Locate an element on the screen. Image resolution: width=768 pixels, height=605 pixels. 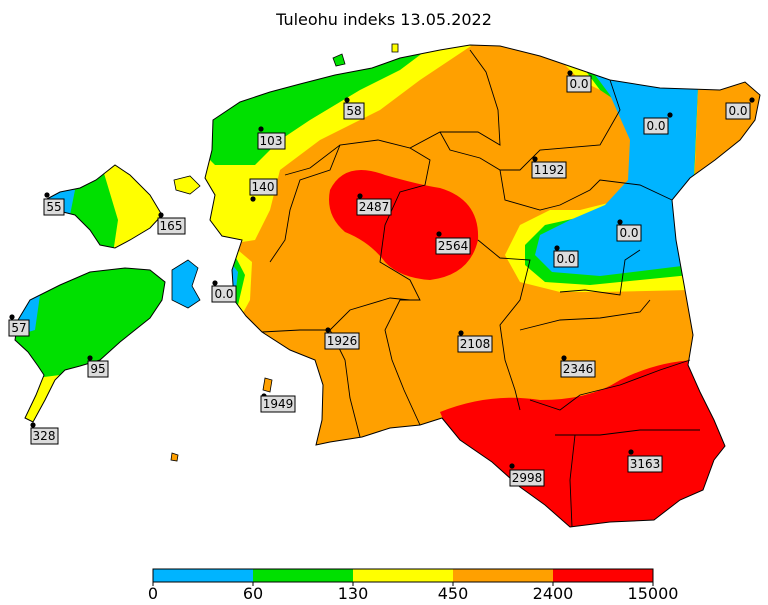
station-kihnu: 1949 is located at coordinates (278, 403).